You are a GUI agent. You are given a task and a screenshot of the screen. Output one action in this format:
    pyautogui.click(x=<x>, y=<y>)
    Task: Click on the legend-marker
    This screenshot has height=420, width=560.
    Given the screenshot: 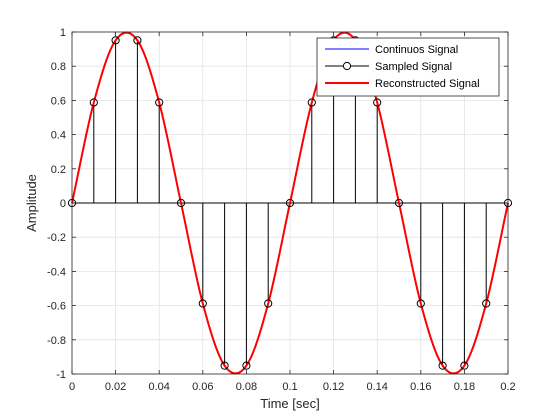 What is the action you would take?
    pyautogui.click(x=347, y=66)
    